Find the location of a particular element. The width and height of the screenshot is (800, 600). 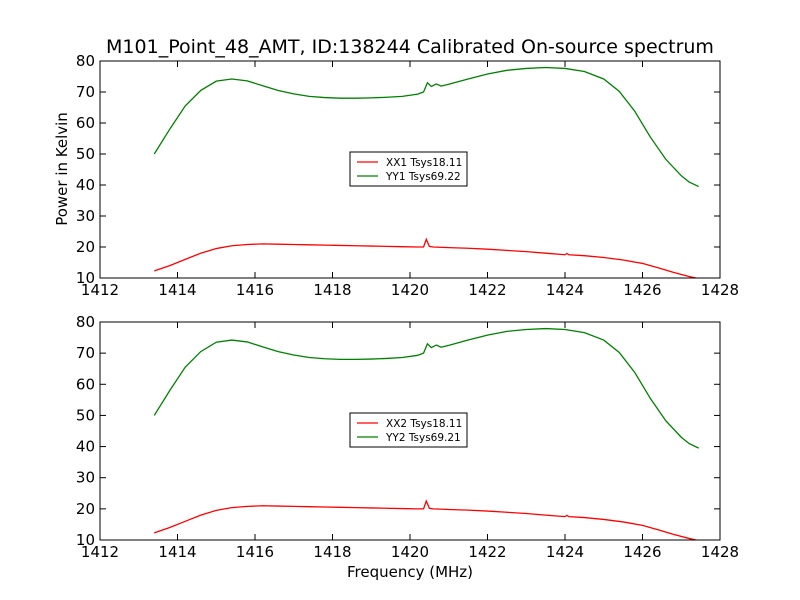

top-x-tick-label: 1422 is located at coordinates (487, 290).